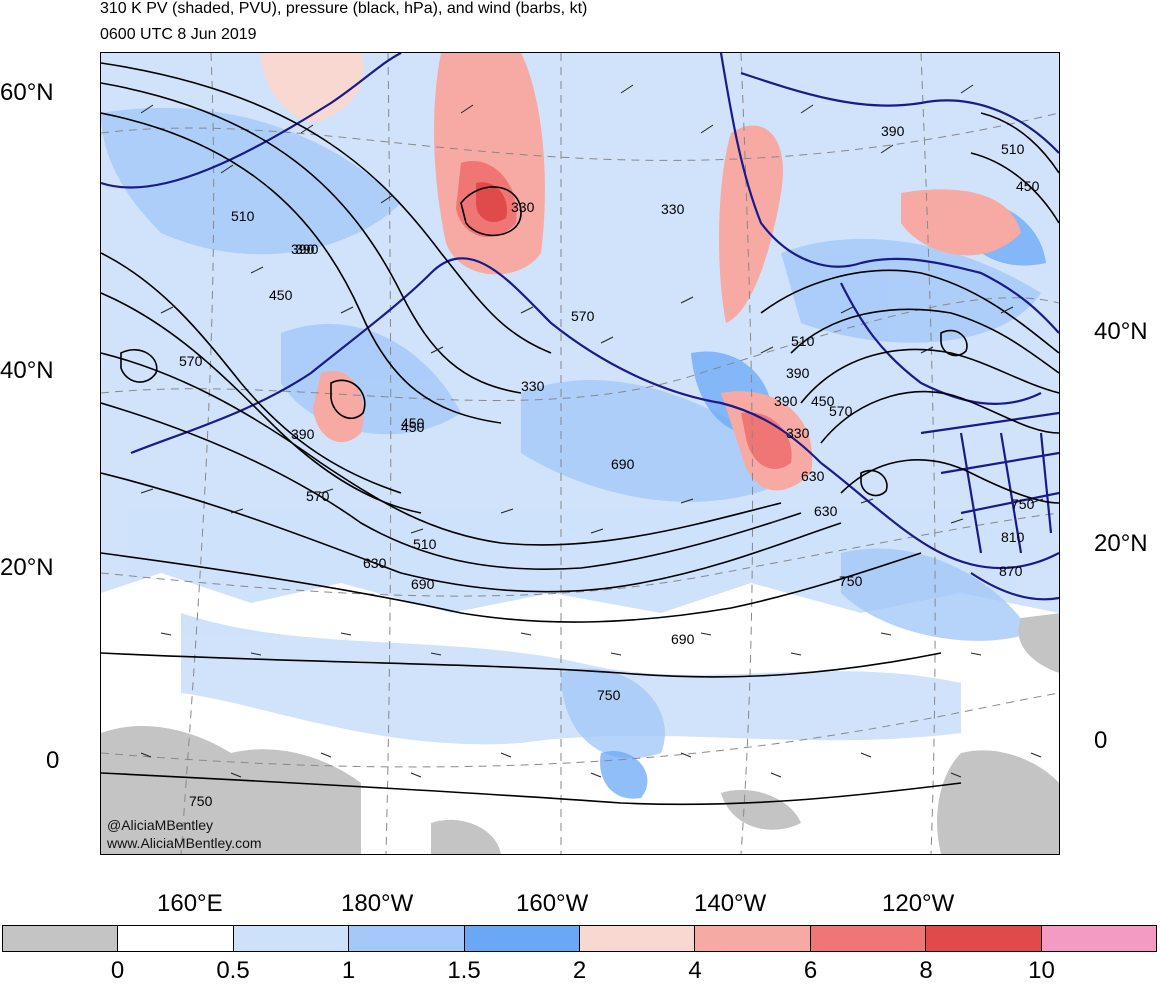 The height and width of the screenshot is (985, 1160). Describe the element at coordinates (1121, 331) in the screenshot. I see `lat-label-right-40n: 40°N` at that location.